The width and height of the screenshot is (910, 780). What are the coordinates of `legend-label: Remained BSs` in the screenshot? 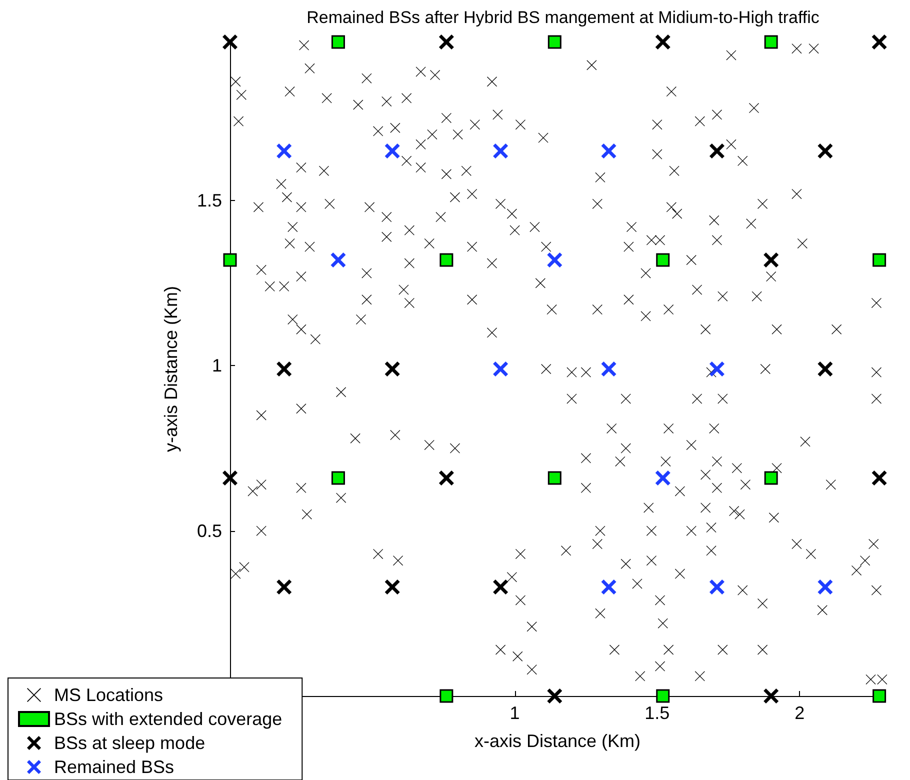 It's located at (114, 767).